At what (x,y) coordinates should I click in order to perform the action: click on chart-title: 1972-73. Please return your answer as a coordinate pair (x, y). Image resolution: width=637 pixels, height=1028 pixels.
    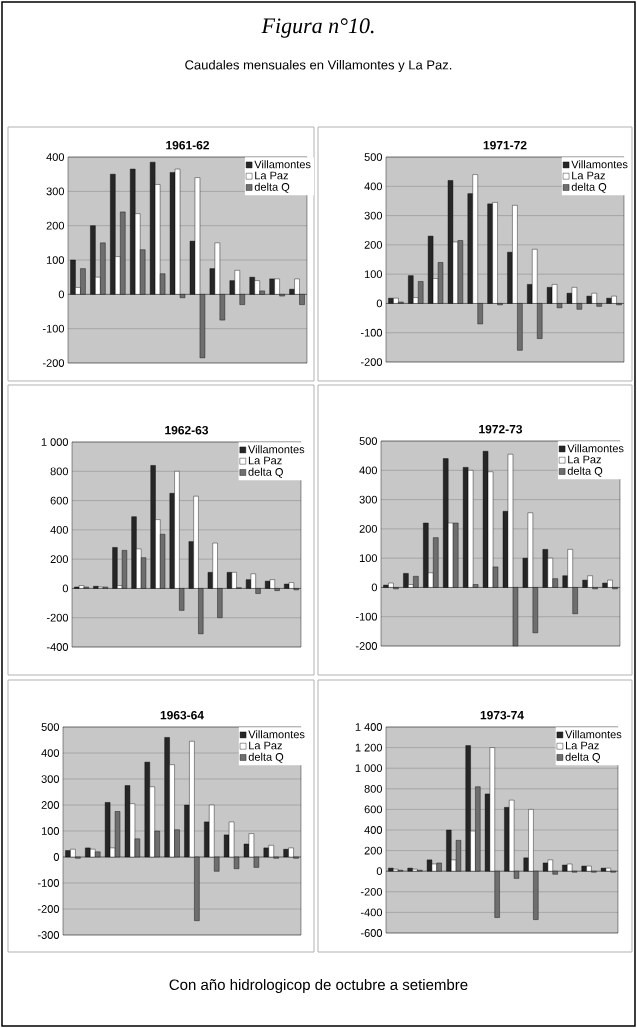
    Looking at the image, I should click on (501, 429).